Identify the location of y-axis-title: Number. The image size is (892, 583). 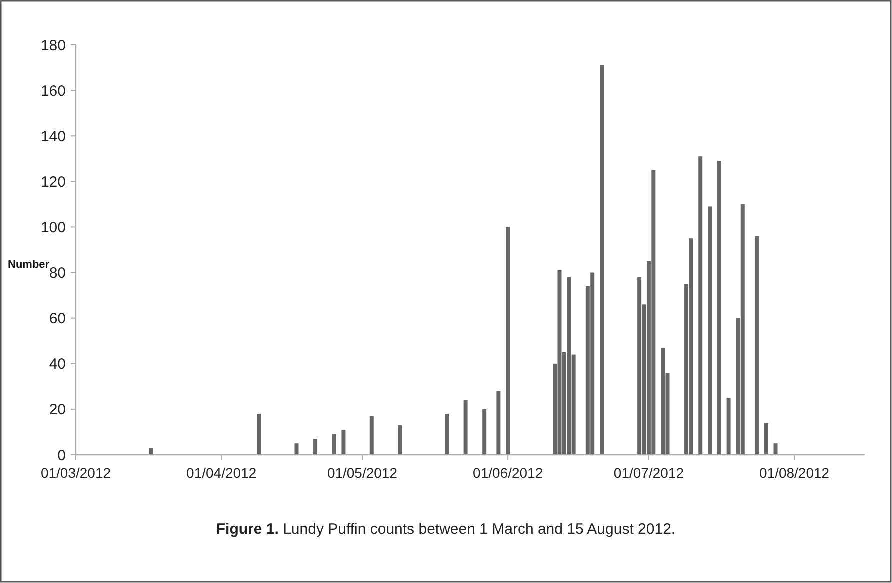
(29, 265).